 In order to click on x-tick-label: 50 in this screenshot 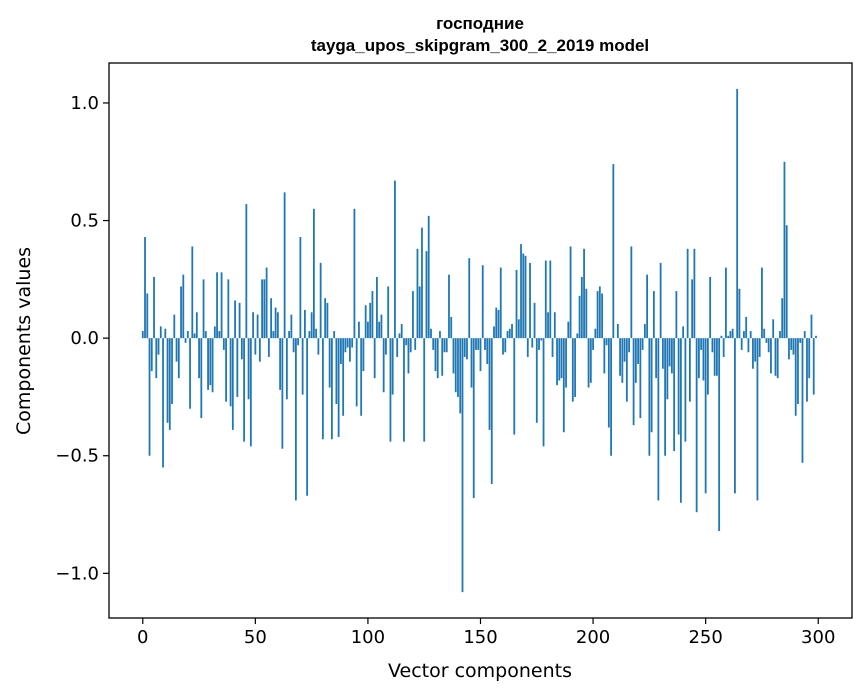, I will do `click(255, 637)`.